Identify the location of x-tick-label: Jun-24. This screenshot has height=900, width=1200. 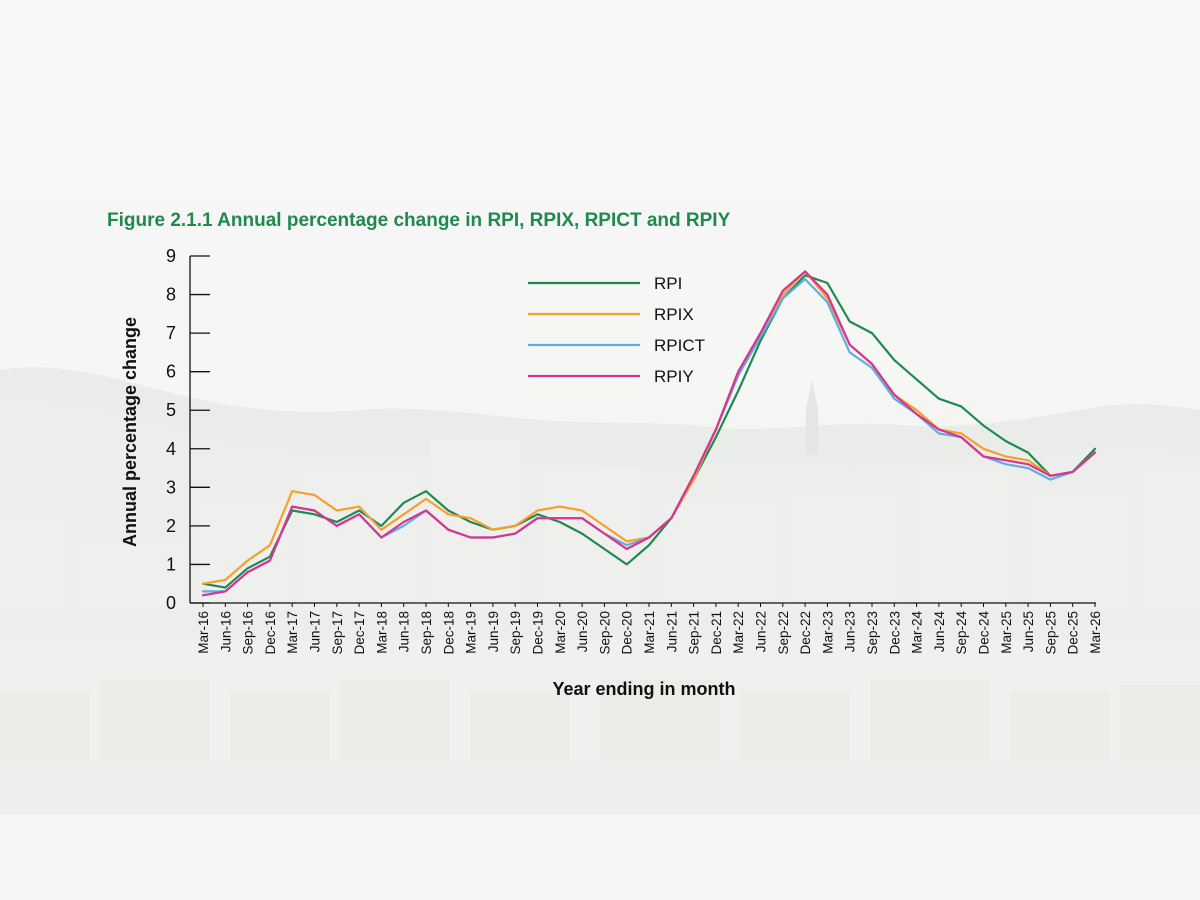
(939, 632).